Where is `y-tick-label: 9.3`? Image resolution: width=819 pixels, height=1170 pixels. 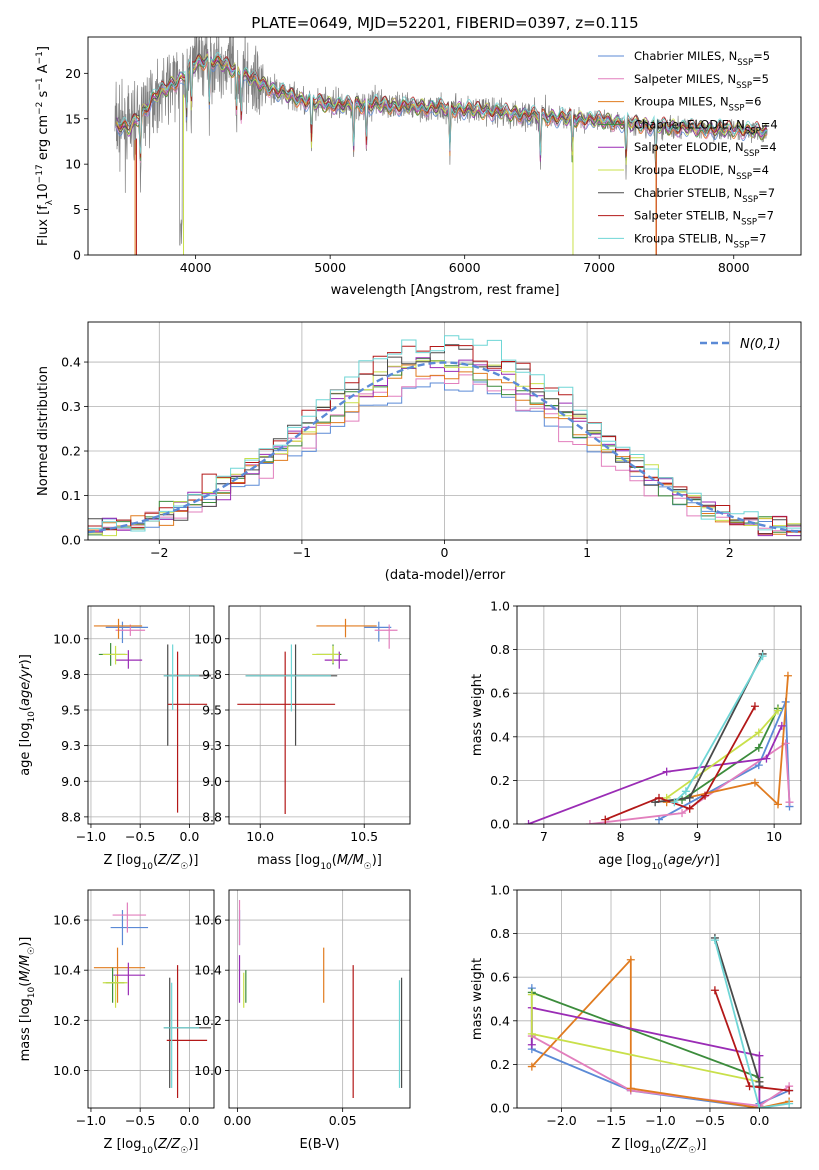 y-tick-label: 9.3 is located at coordinates (212, 745).